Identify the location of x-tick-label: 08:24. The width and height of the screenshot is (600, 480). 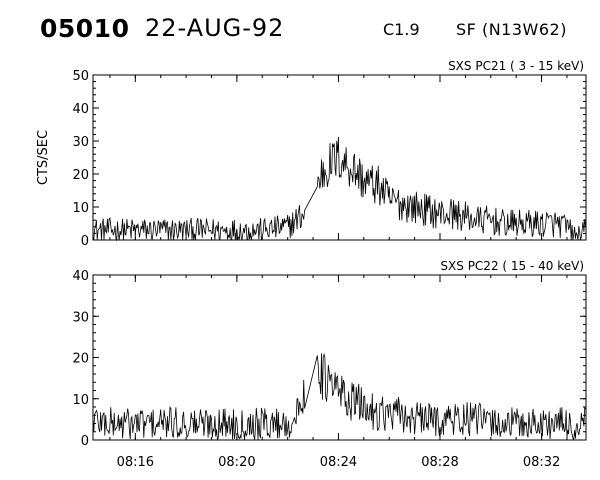
(338, 462).